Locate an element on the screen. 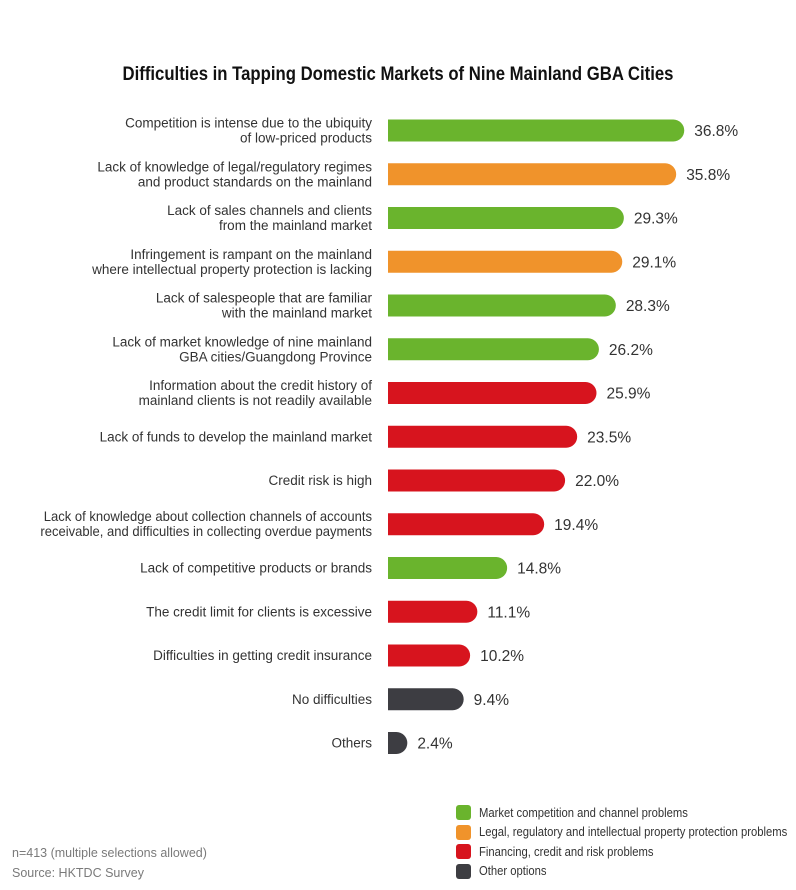 This screenshot has height=890, width=796. value-label-15: 2.4% is located at coordinates (435, 744).